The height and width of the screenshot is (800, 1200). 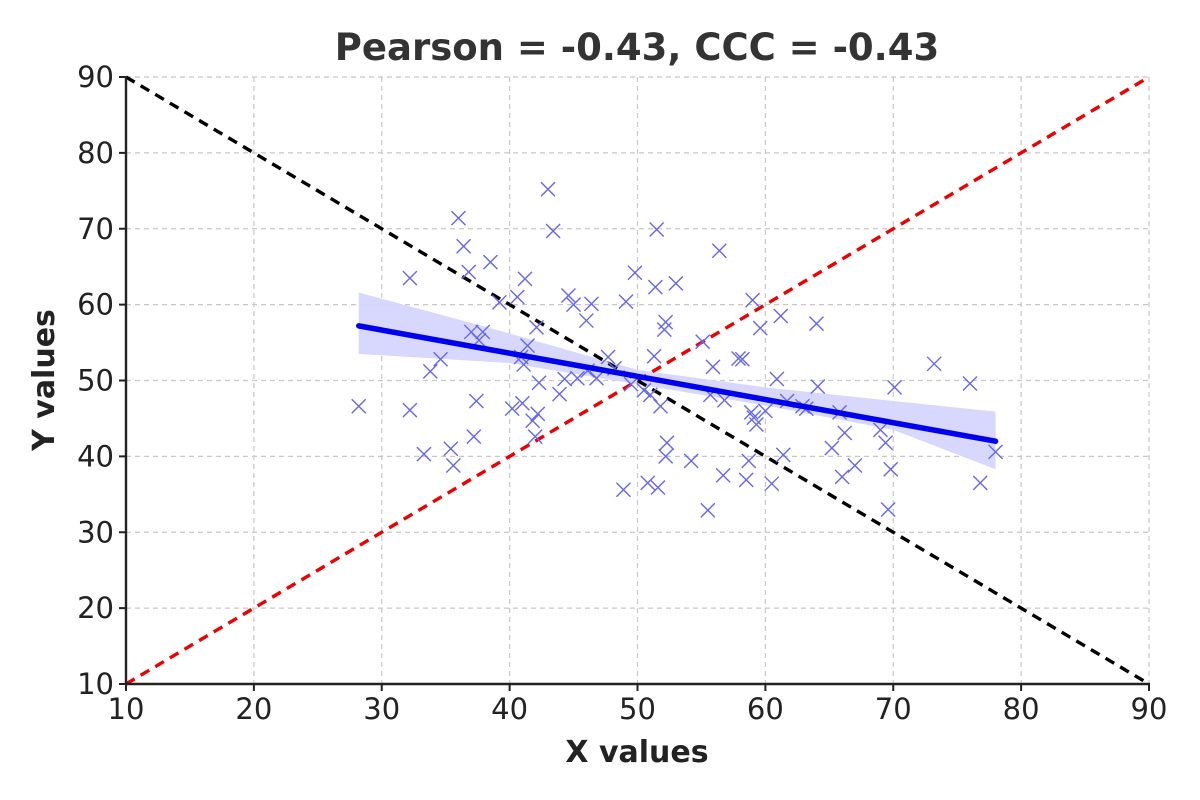 What do you see at coordinates (893, 709) in the screenshot?
I see `x-tick-label: 70` at bounding box center [893, 709].